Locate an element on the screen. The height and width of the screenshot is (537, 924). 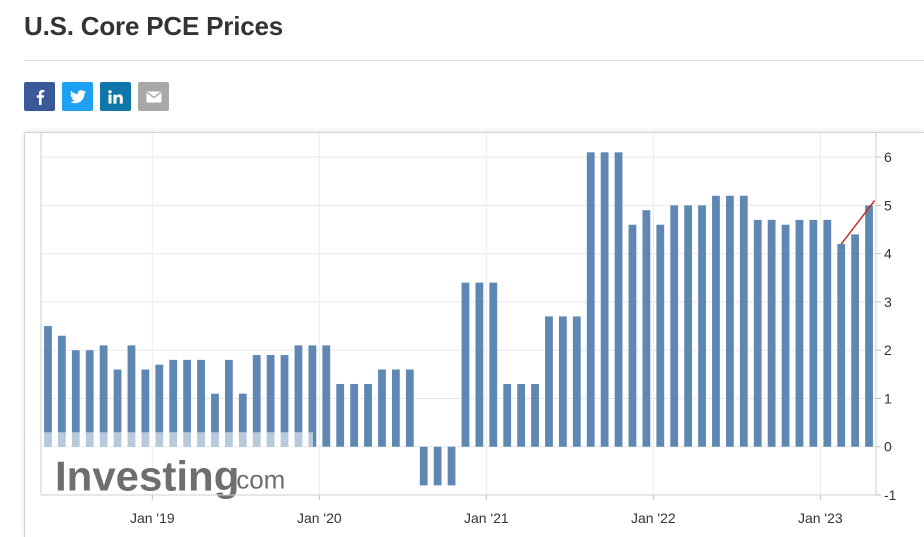
email-icon is located at coordinates (153, 96).